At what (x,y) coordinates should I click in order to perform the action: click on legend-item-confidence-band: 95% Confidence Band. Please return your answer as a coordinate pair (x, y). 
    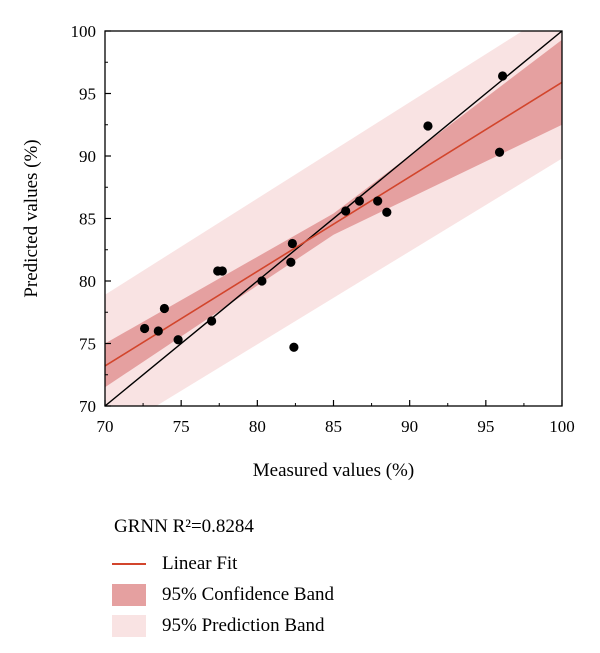
    Looking at the image, I should click on (223, 594).